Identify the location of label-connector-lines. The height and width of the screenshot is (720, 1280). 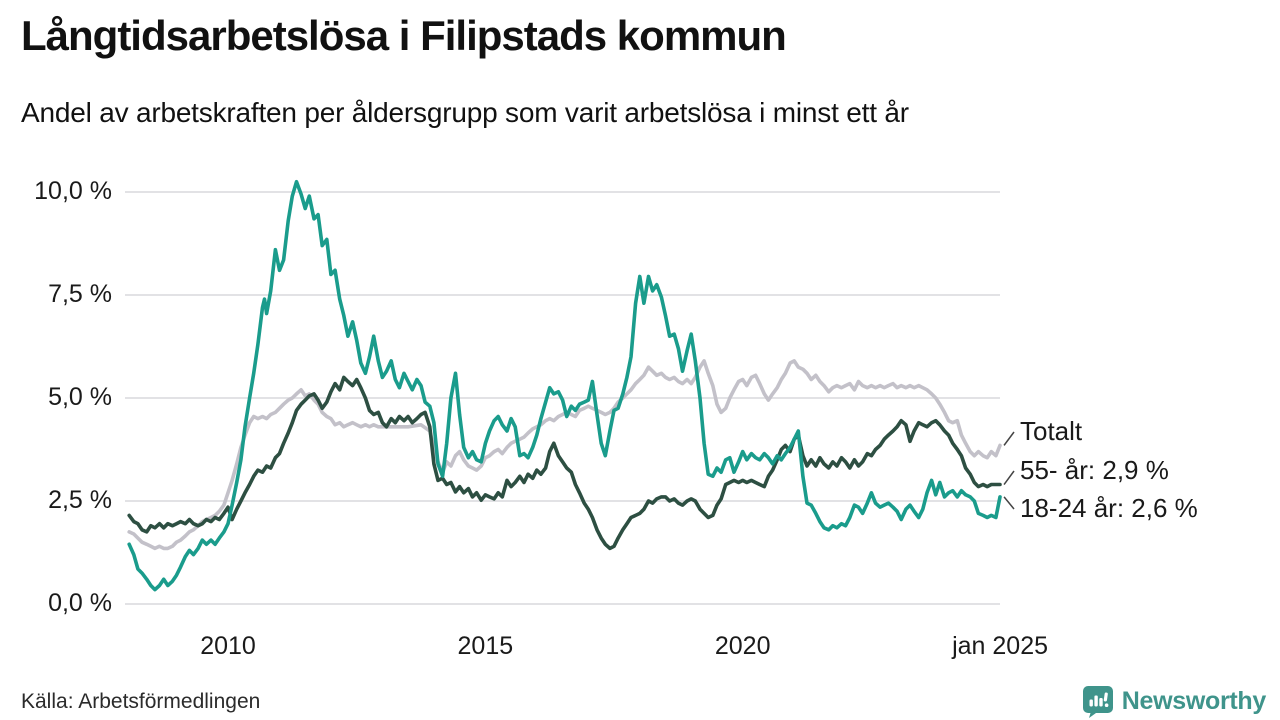
(1009, 470).